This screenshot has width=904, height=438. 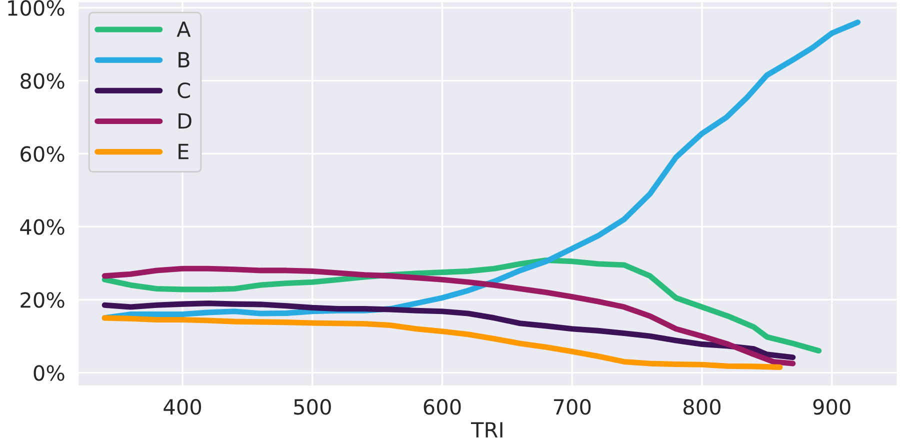 What do you see at coordinates (312, 407) in the screenshot?
I see `x-tick-label: 500` at bounding box center [312, 407].